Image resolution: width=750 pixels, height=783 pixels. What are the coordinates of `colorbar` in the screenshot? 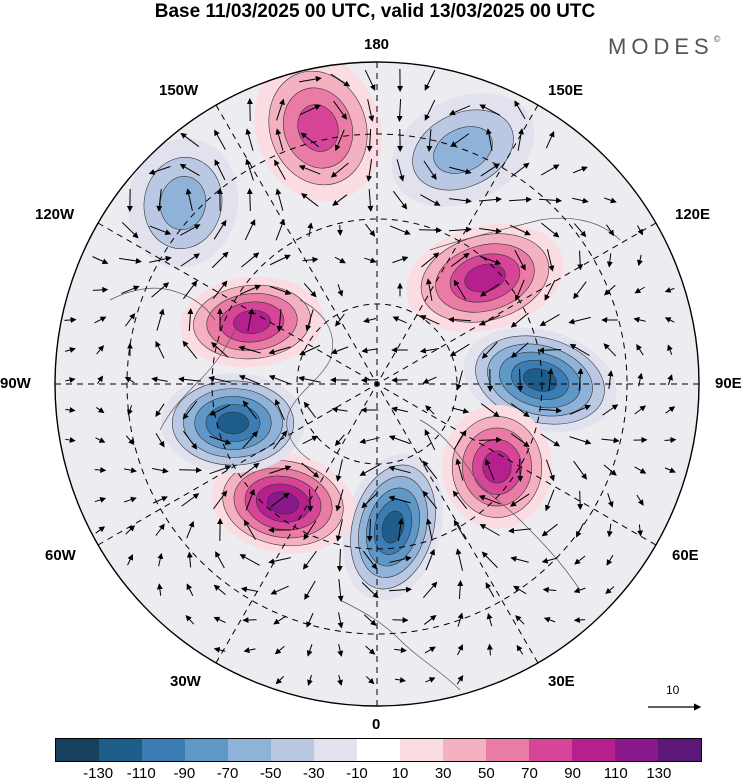 It's located at (378, 750).